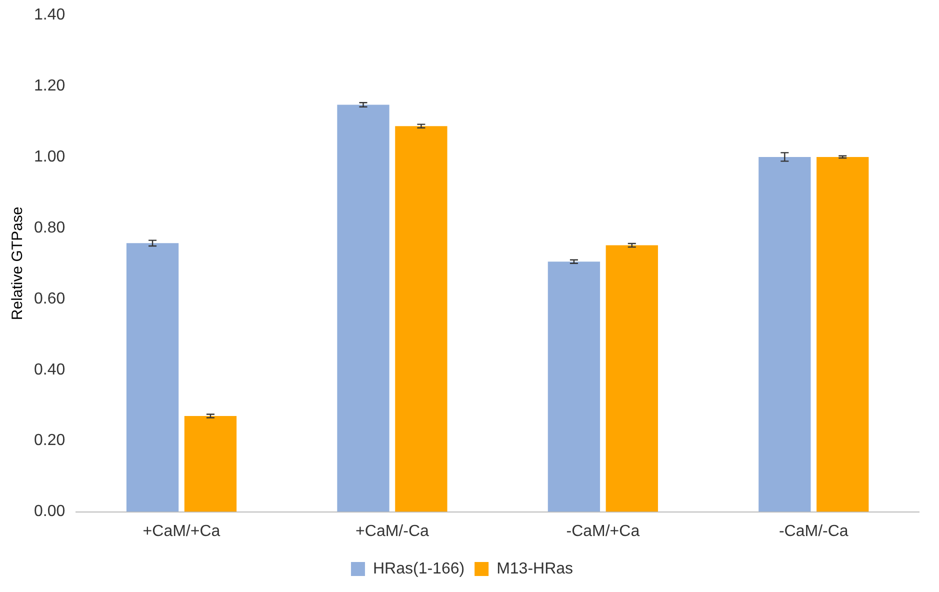  Describe the element at coordinates (50, 369) in the screenshot. I see `y-tick-label: 0.40` at that location.